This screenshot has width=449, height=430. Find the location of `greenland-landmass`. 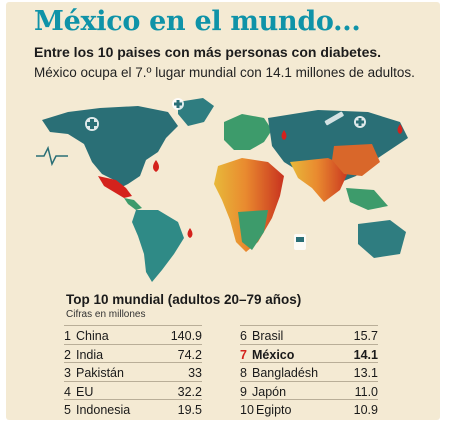

greenland-landmass is located at coordinates (196, 112).